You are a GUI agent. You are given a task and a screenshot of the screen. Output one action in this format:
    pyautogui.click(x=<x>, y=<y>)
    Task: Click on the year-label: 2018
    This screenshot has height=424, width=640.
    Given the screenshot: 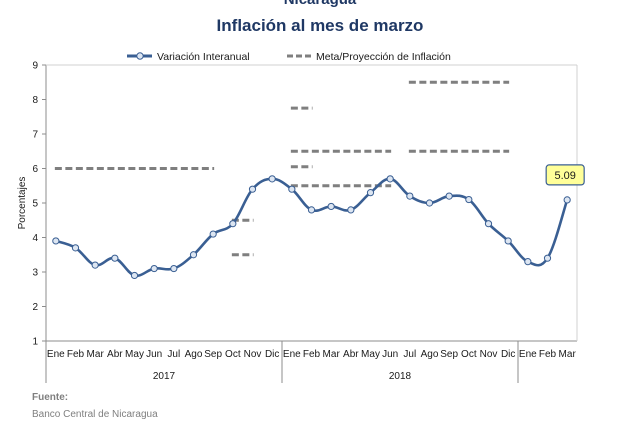 What is the action you would take?
    pyautogui.click(x=400, y=376)
    